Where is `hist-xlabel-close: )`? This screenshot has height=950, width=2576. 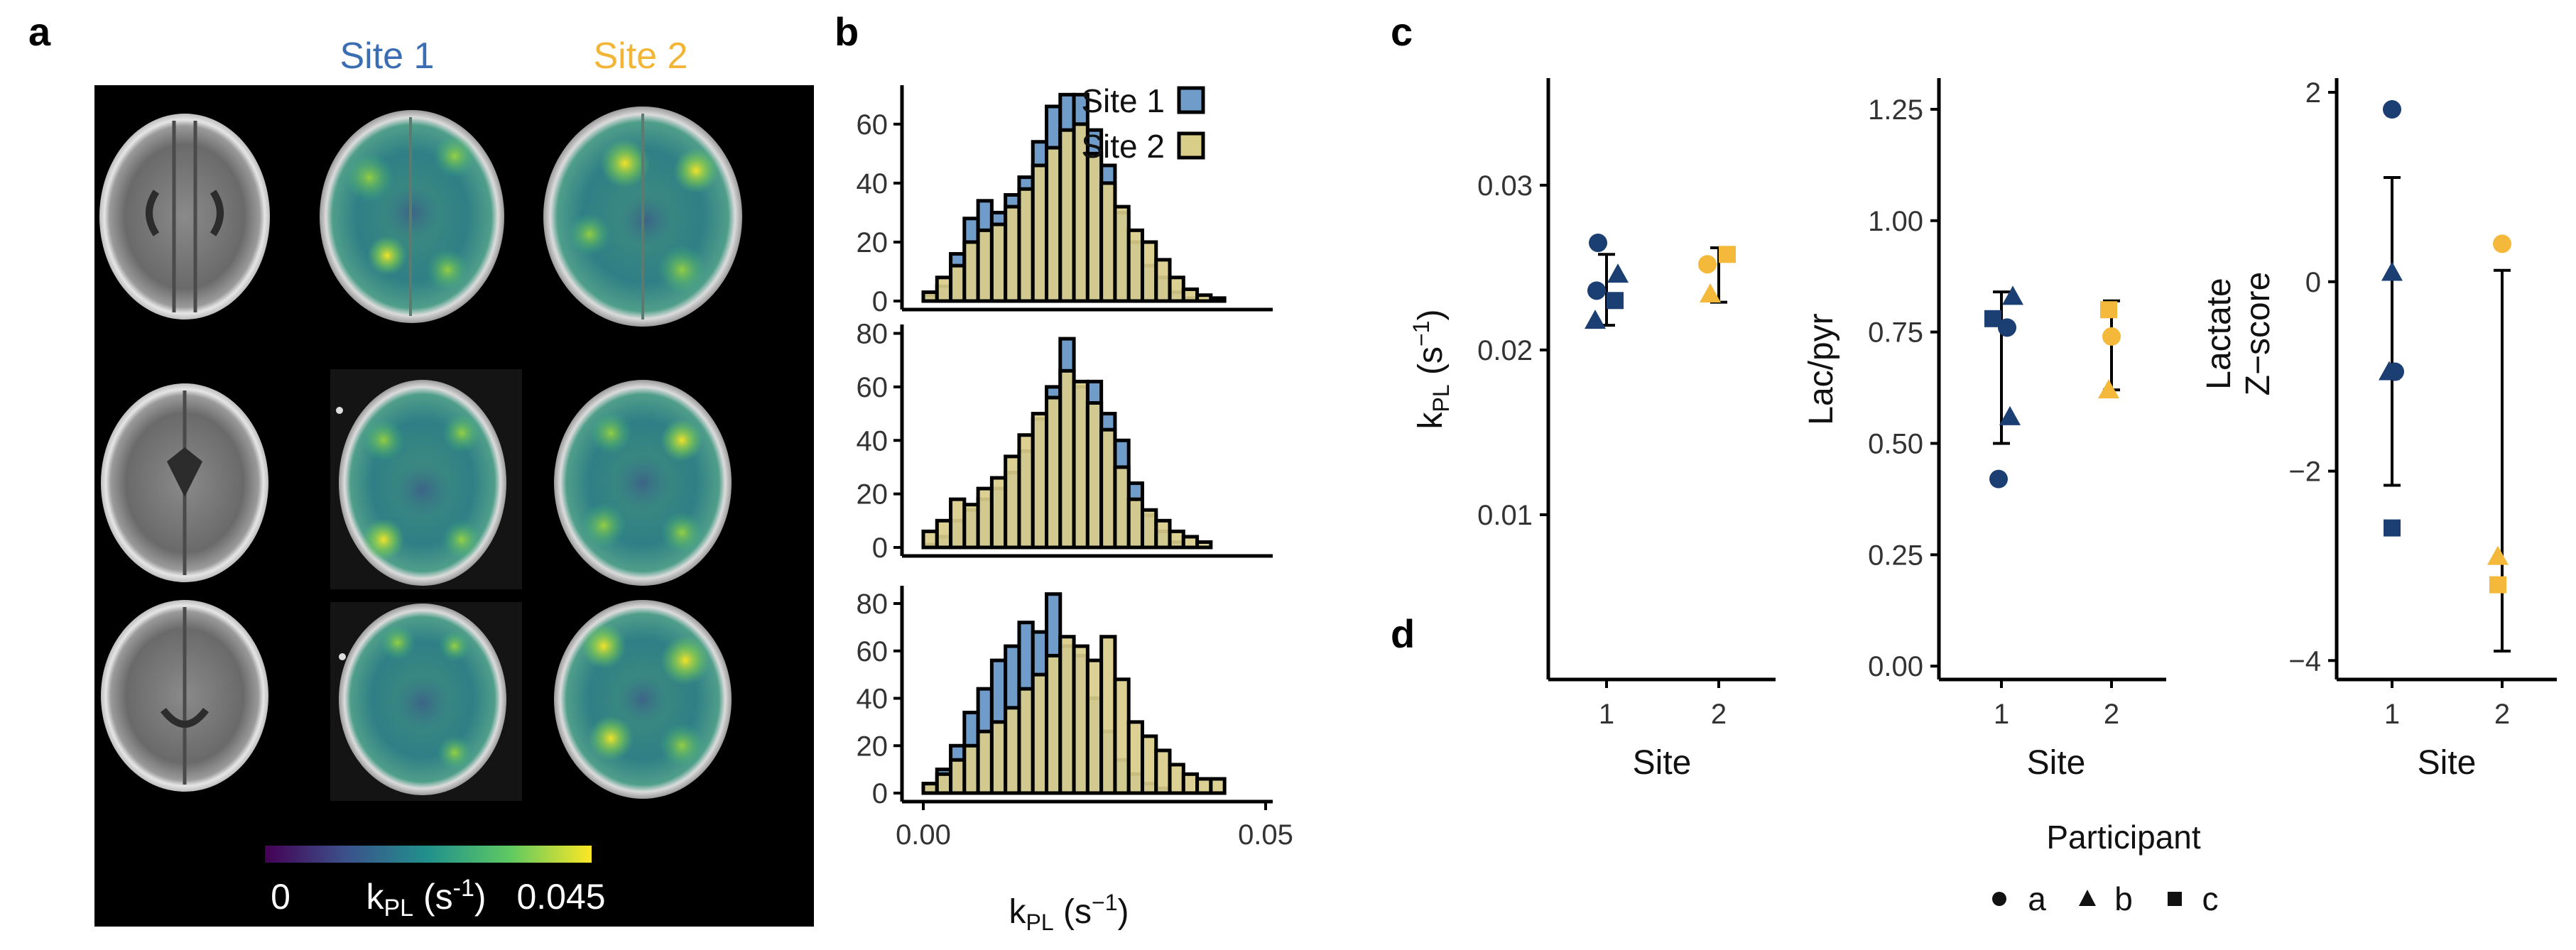
hist-xlabel-close: ) is located at coordinates (1123, 912).